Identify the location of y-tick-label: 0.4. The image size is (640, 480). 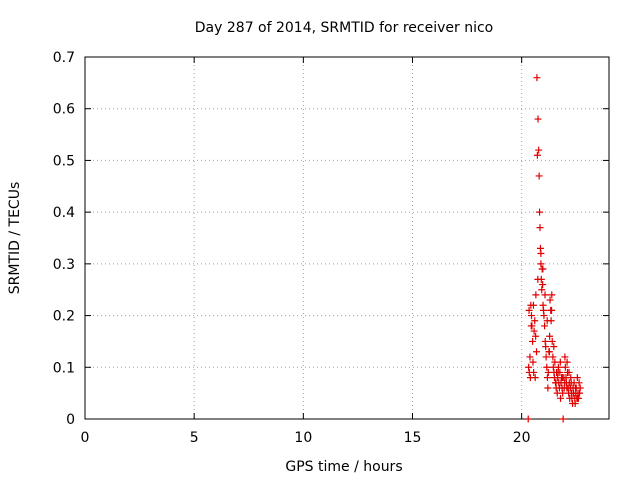
(64, 213).